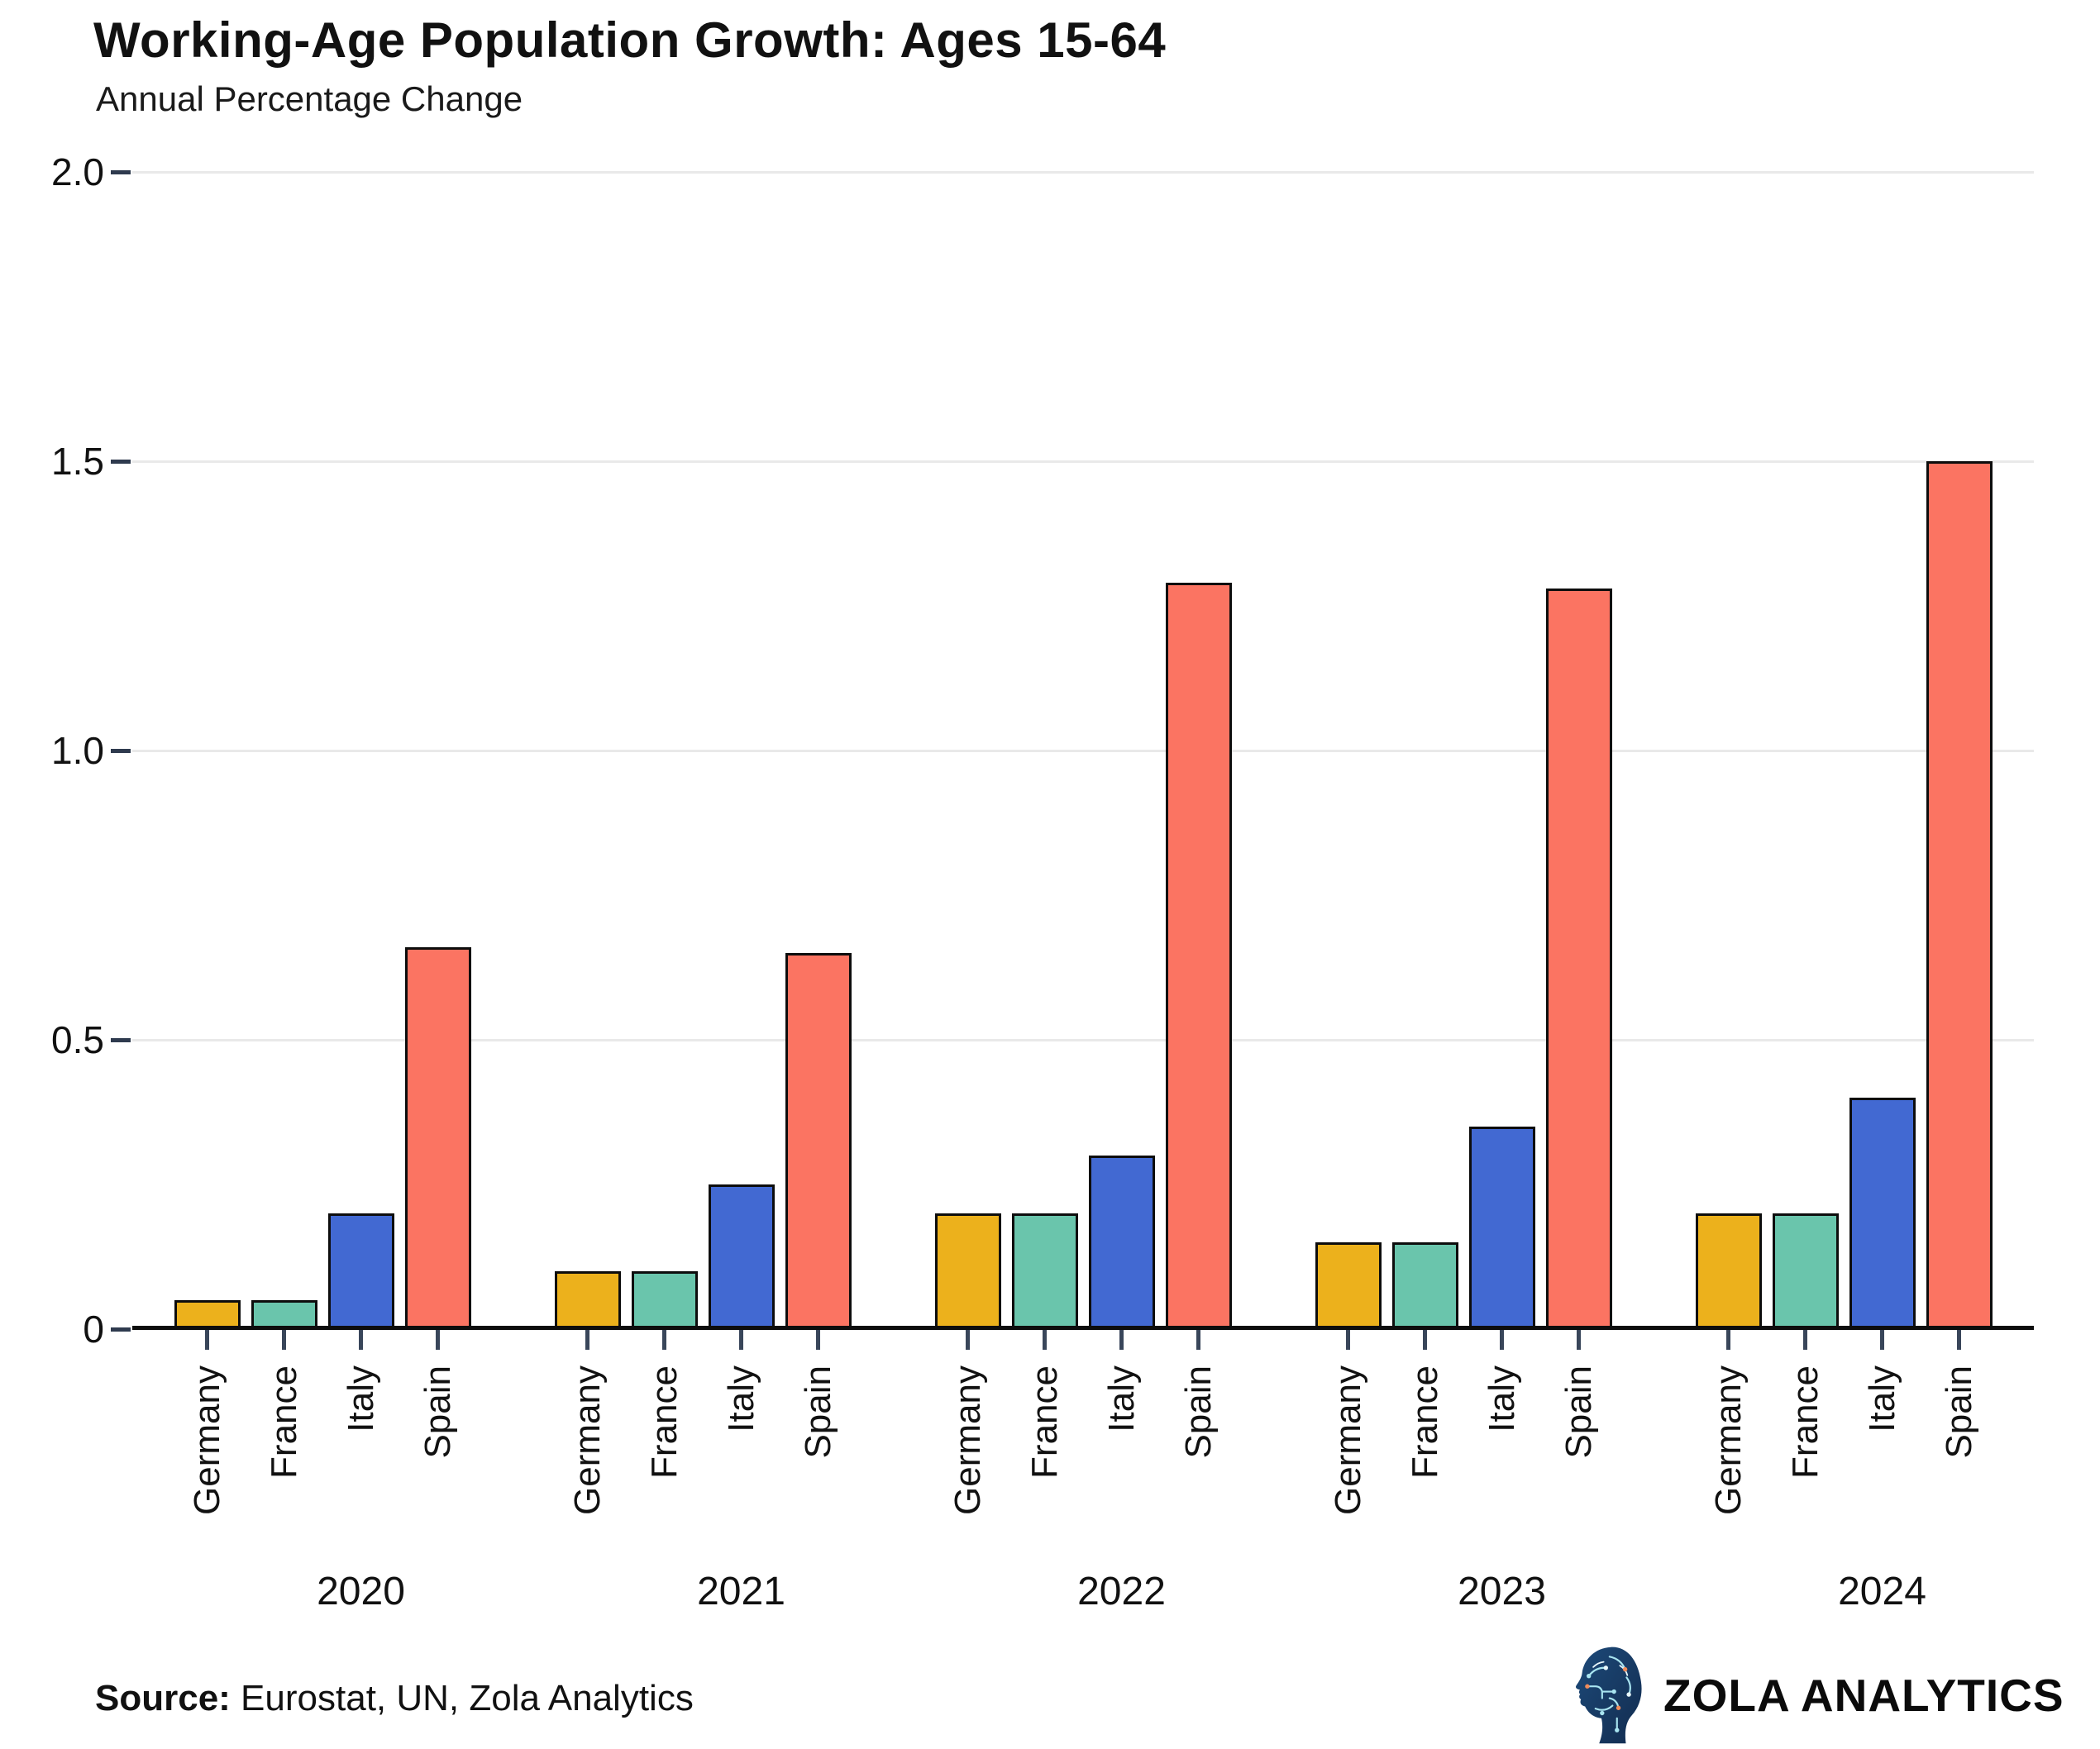 Image resolution: width=2100 pixels, height=1749 pixels. Describe the element at coordinates (437, 1138) in the screenshot. I see `bar-spain-2020` at that location.